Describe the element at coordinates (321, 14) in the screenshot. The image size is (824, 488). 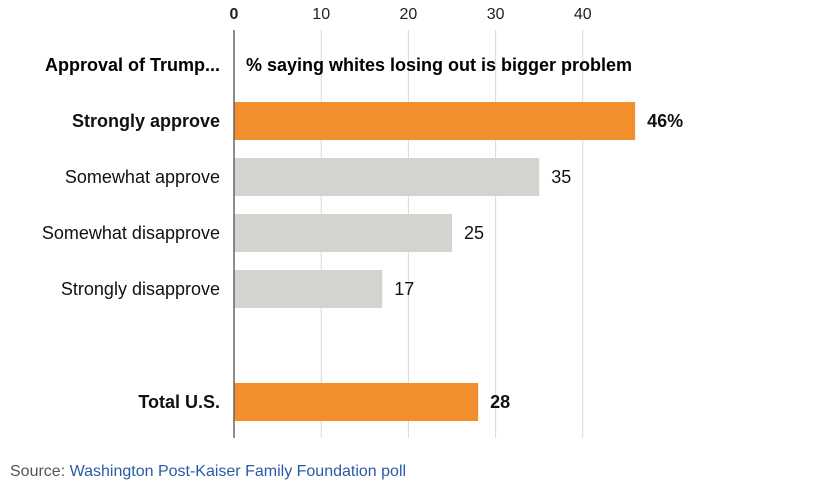
I see `x-tick-label: 10` at that location.